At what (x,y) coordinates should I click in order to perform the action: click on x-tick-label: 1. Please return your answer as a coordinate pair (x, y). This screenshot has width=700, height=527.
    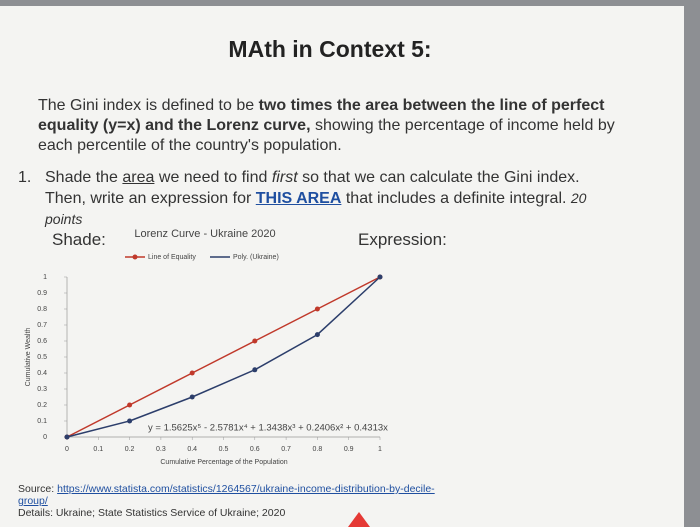
    Looking at the image, I should click on (380, 449).